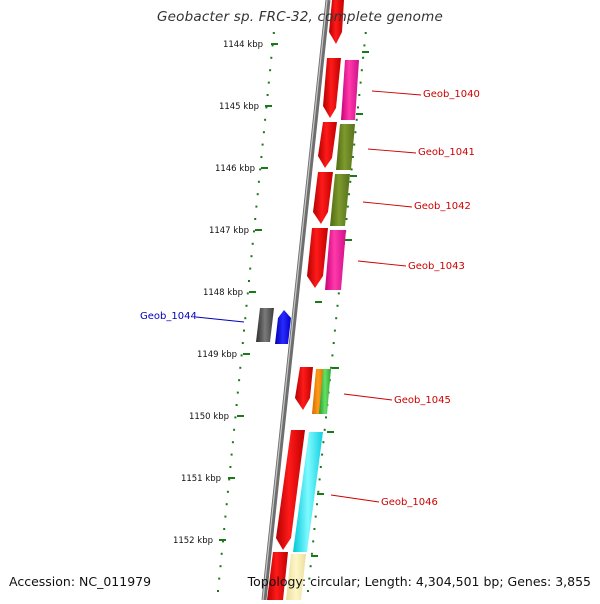 This screenshot has height=604, width=600. What do you see at coordinates (239, 107) in the screenshot?
I see `scale-label: 1145 kbp` at bounding box center [239, 107].